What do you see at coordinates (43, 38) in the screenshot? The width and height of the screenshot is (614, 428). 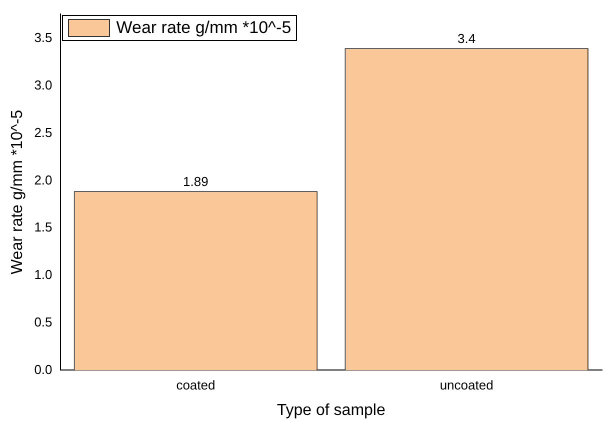 I see `y-tick-label: 3.5` at bounding box center [43, 38].